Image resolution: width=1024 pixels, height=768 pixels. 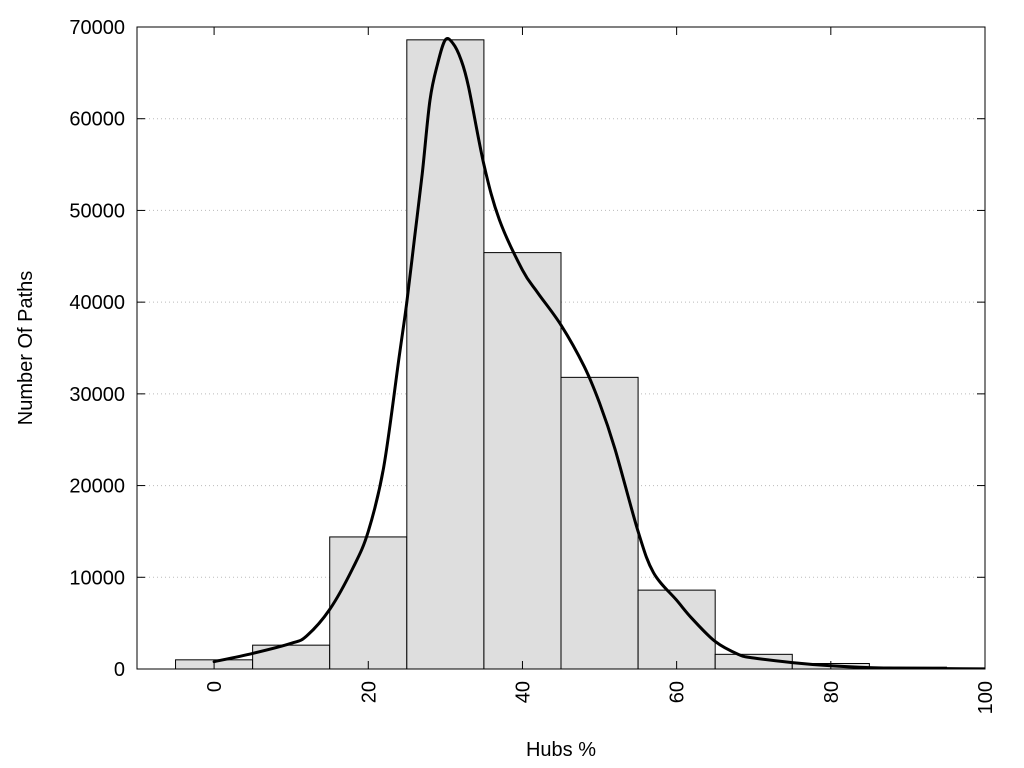 What do you see at coordinates (561, 750) in the screenshot?
I see `x-axis-title: Hubs %` at bounding box center [561, 750].